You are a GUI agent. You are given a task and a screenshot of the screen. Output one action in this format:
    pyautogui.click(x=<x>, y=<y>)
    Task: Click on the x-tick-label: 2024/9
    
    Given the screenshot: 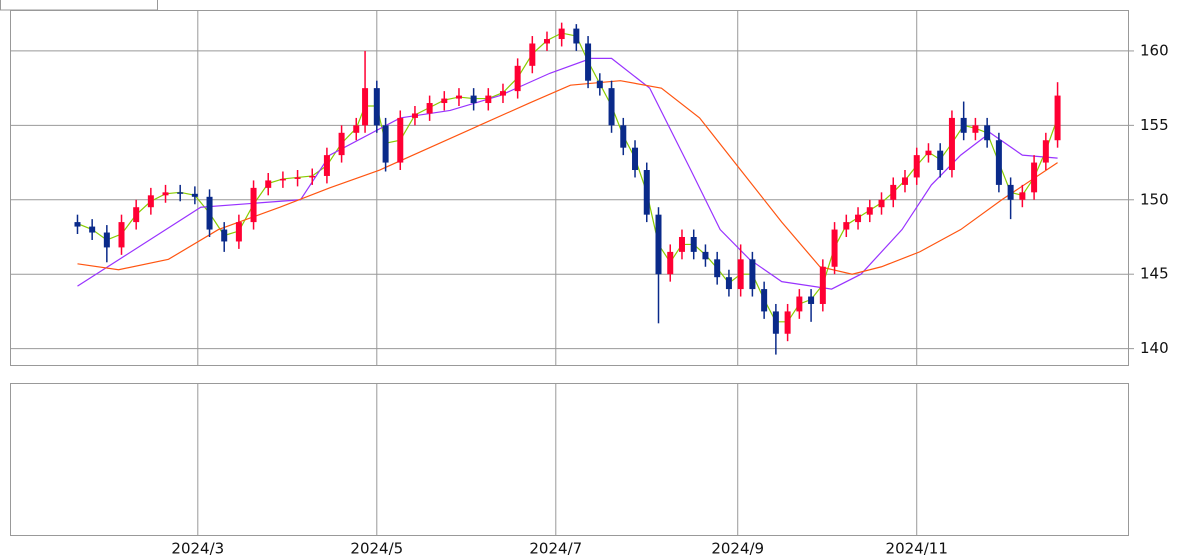 What is the action you would take?
    pyautogui.click(x=737, y=549)
    